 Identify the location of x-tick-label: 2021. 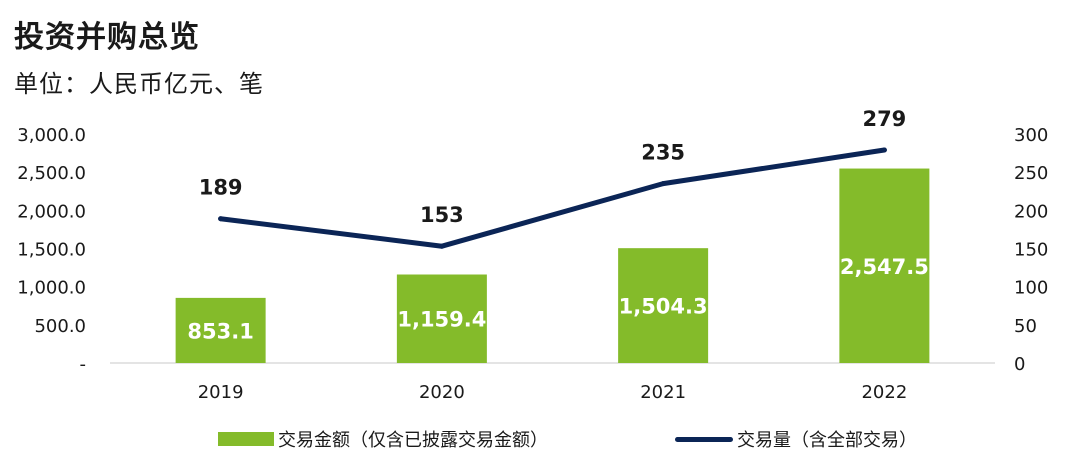
(663, 392).